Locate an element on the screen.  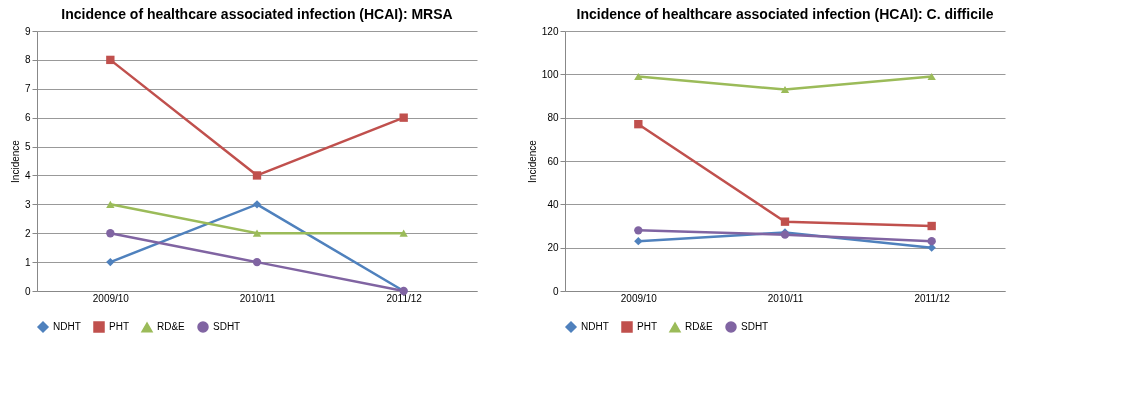
y-tick-label: 9 is located at coordinates (27, 31).